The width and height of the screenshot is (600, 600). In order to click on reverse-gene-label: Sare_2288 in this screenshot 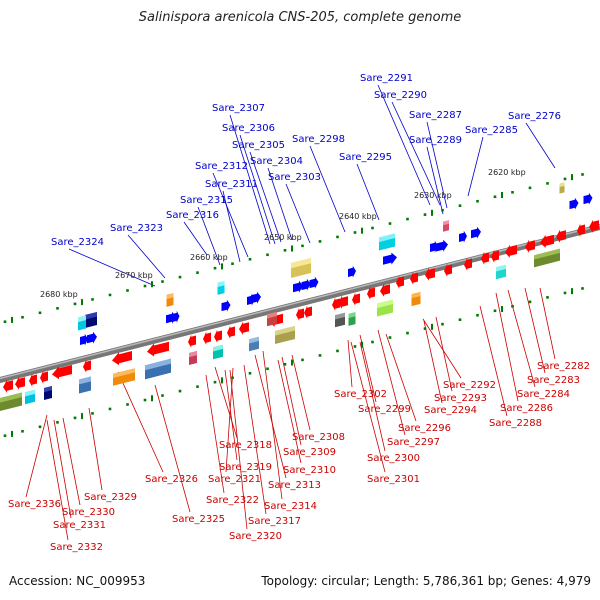, I will do `click(515, 423)`.